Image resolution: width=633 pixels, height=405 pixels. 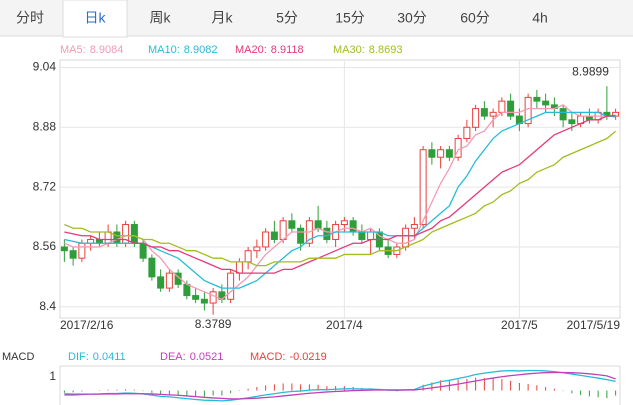 I want to click on legend-item: MA5: 8.9084, so click(x=91, y=50).